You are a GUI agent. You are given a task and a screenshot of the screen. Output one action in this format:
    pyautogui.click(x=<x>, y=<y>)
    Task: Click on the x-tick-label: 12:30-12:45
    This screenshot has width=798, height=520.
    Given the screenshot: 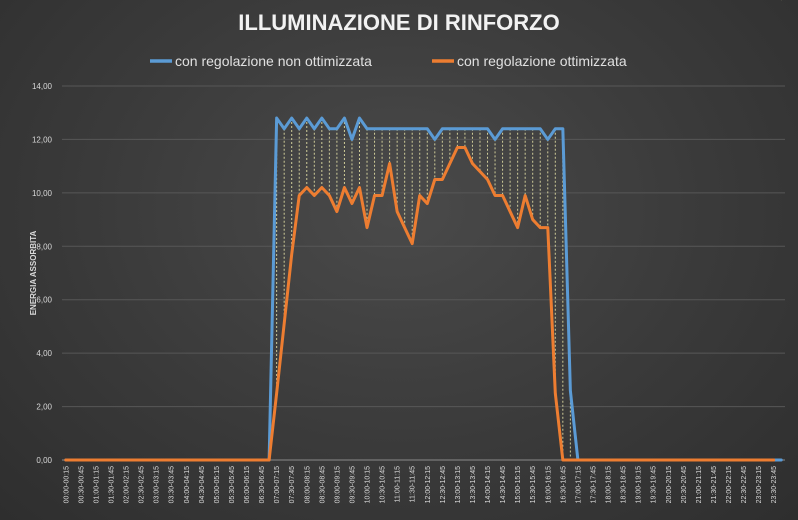 What is the action you would take?
    pyautogui.click(x=443, y=484)
    